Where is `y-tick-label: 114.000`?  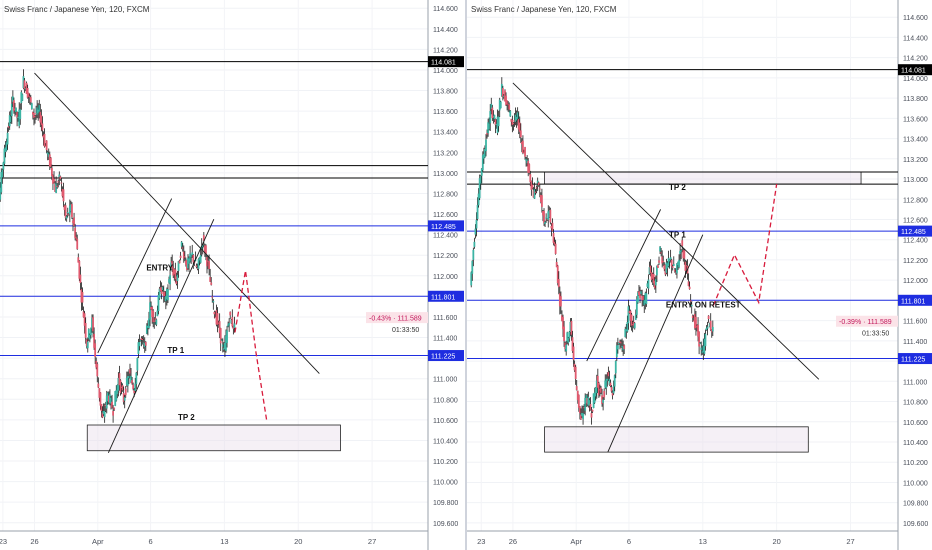
y-tick-label: 114.000 is located at coordinates (445, 71).